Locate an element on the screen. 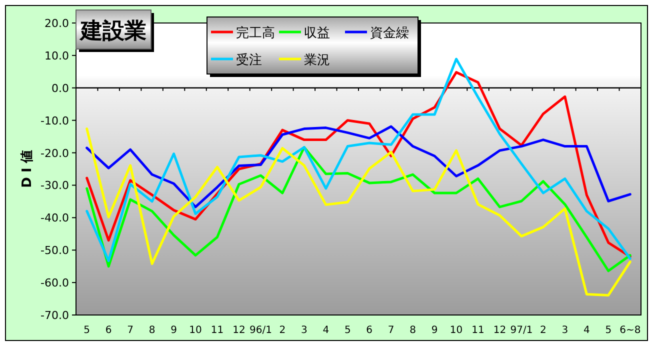 Image resolution: width=653 pixels, height=347 pixels. x-tick-label: 97/1 is located at coordinates (521, 330).